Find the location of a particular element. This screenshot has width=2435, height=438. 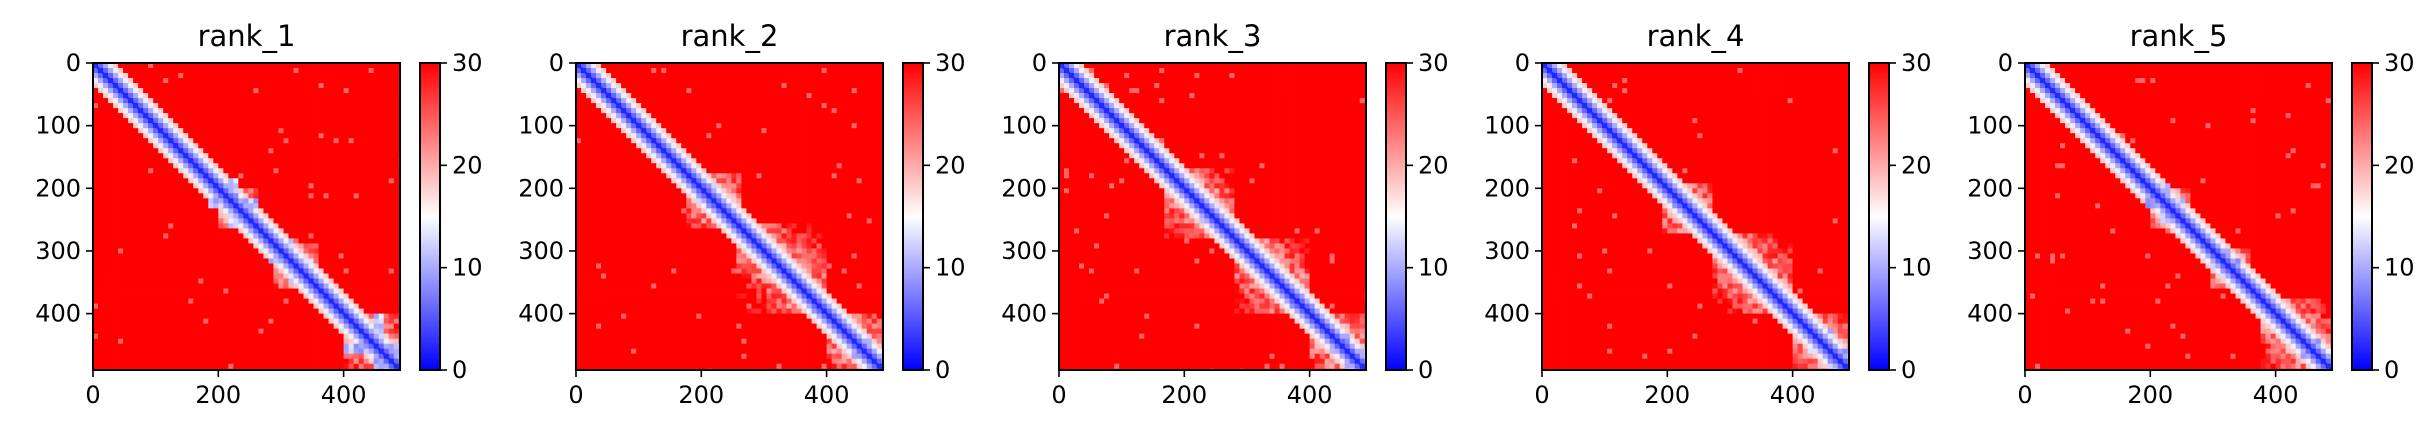

axes-frame is located at coordinates (246, 216).